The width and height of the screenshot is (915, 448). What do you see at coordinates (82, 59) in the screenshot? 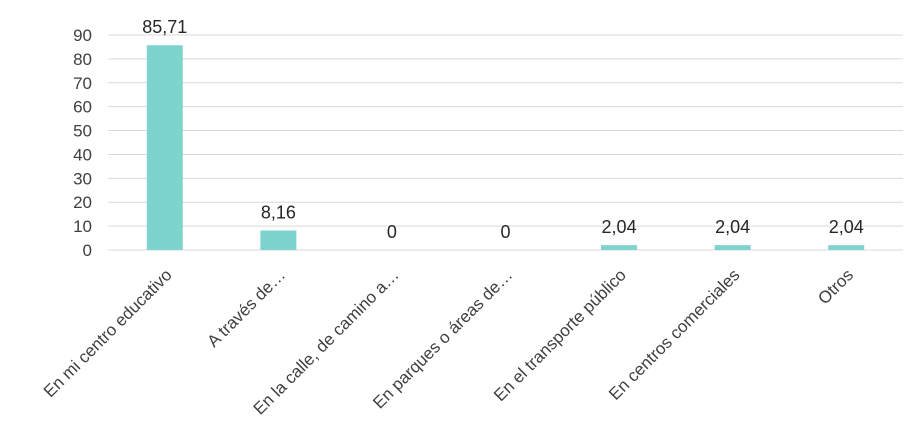
I see `y-tick-label: 80` at bounding box center [82, 59].